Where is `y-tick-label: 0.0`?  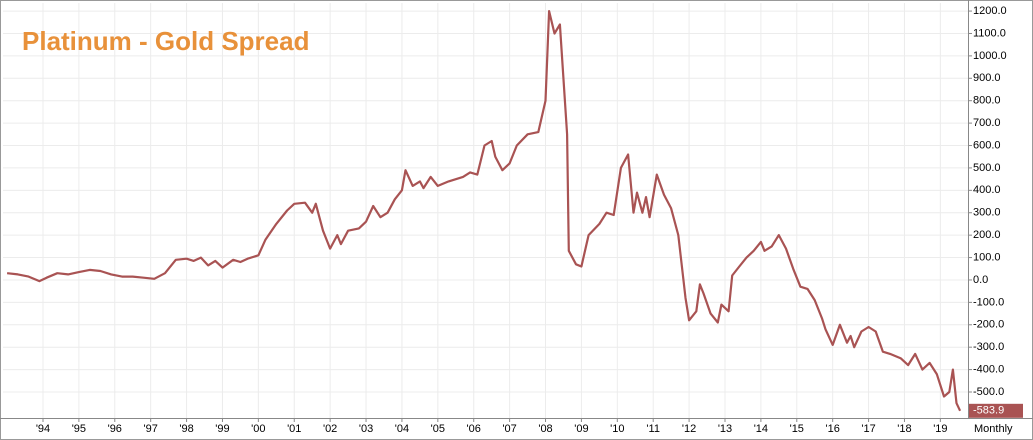
y-tick-label: 0.0 is located at coordinates (980, 280).